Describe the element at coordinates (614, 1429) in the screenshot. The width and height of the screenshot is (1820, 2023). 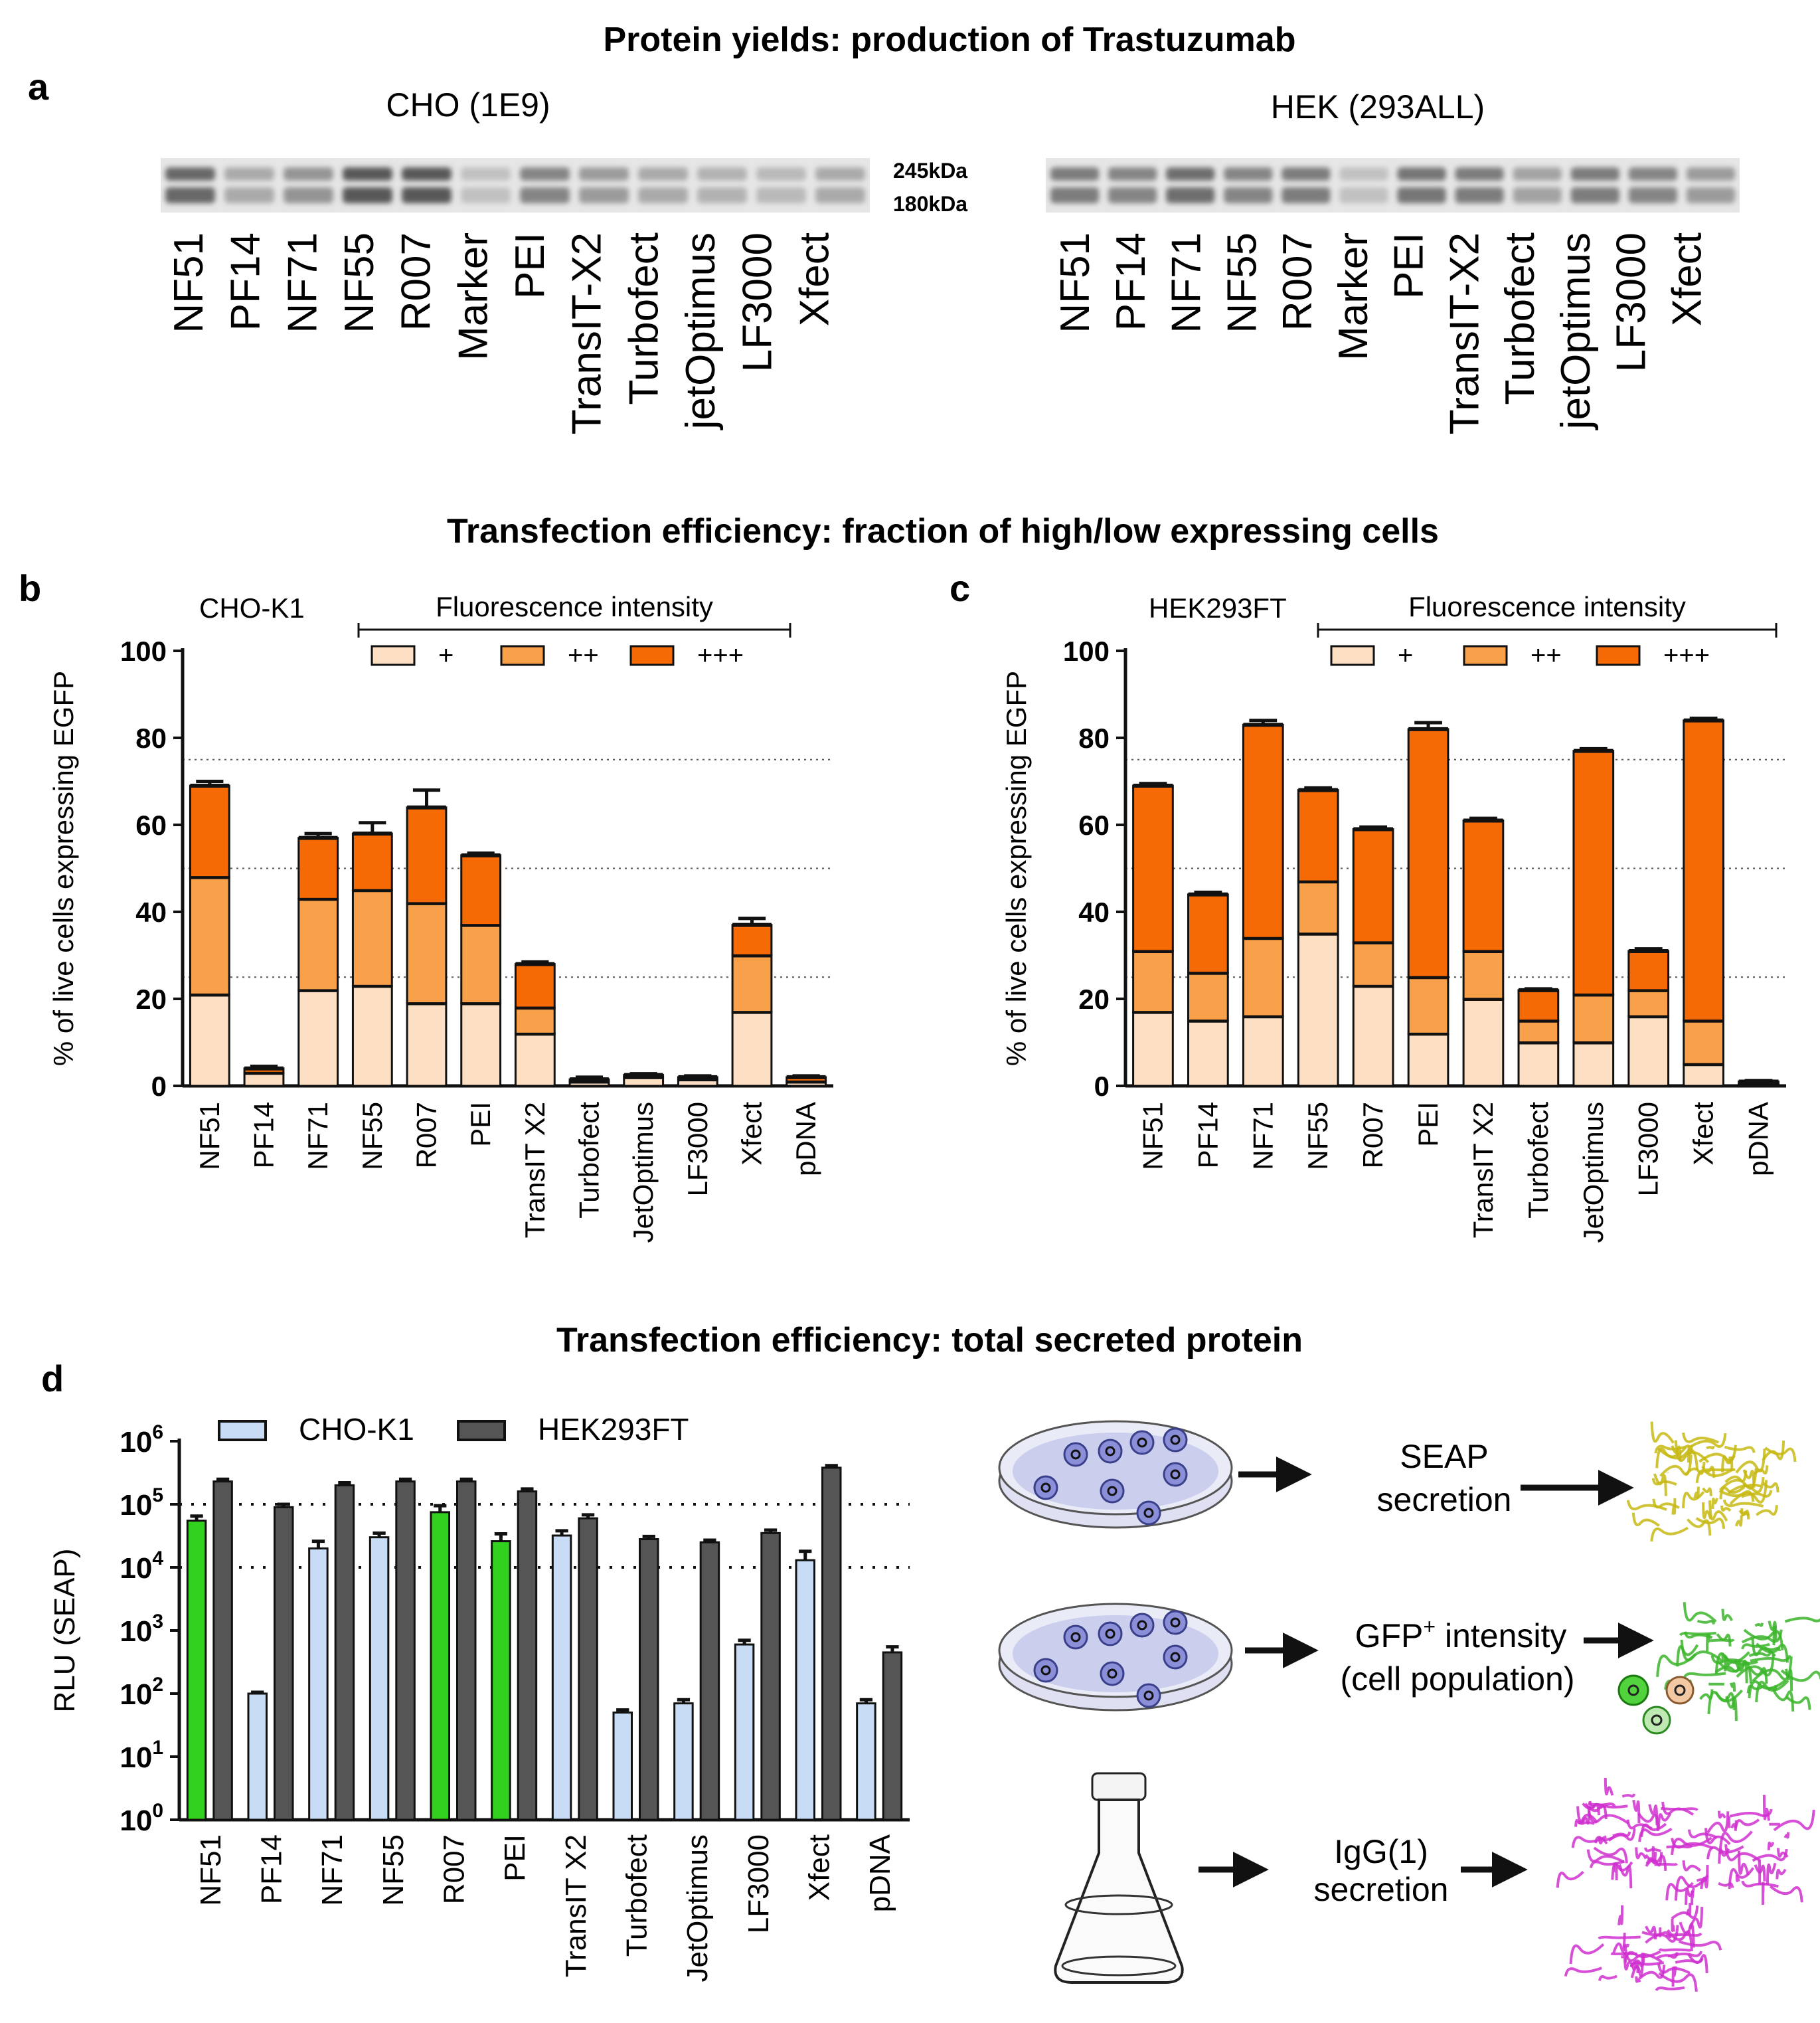
I see `legend-label: HEK293FT` at that location.